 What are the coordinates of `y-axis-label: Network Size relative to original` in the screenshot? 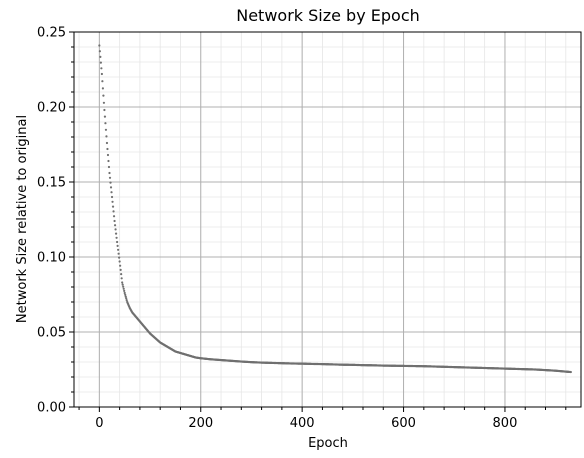 It's located at (22, 219).